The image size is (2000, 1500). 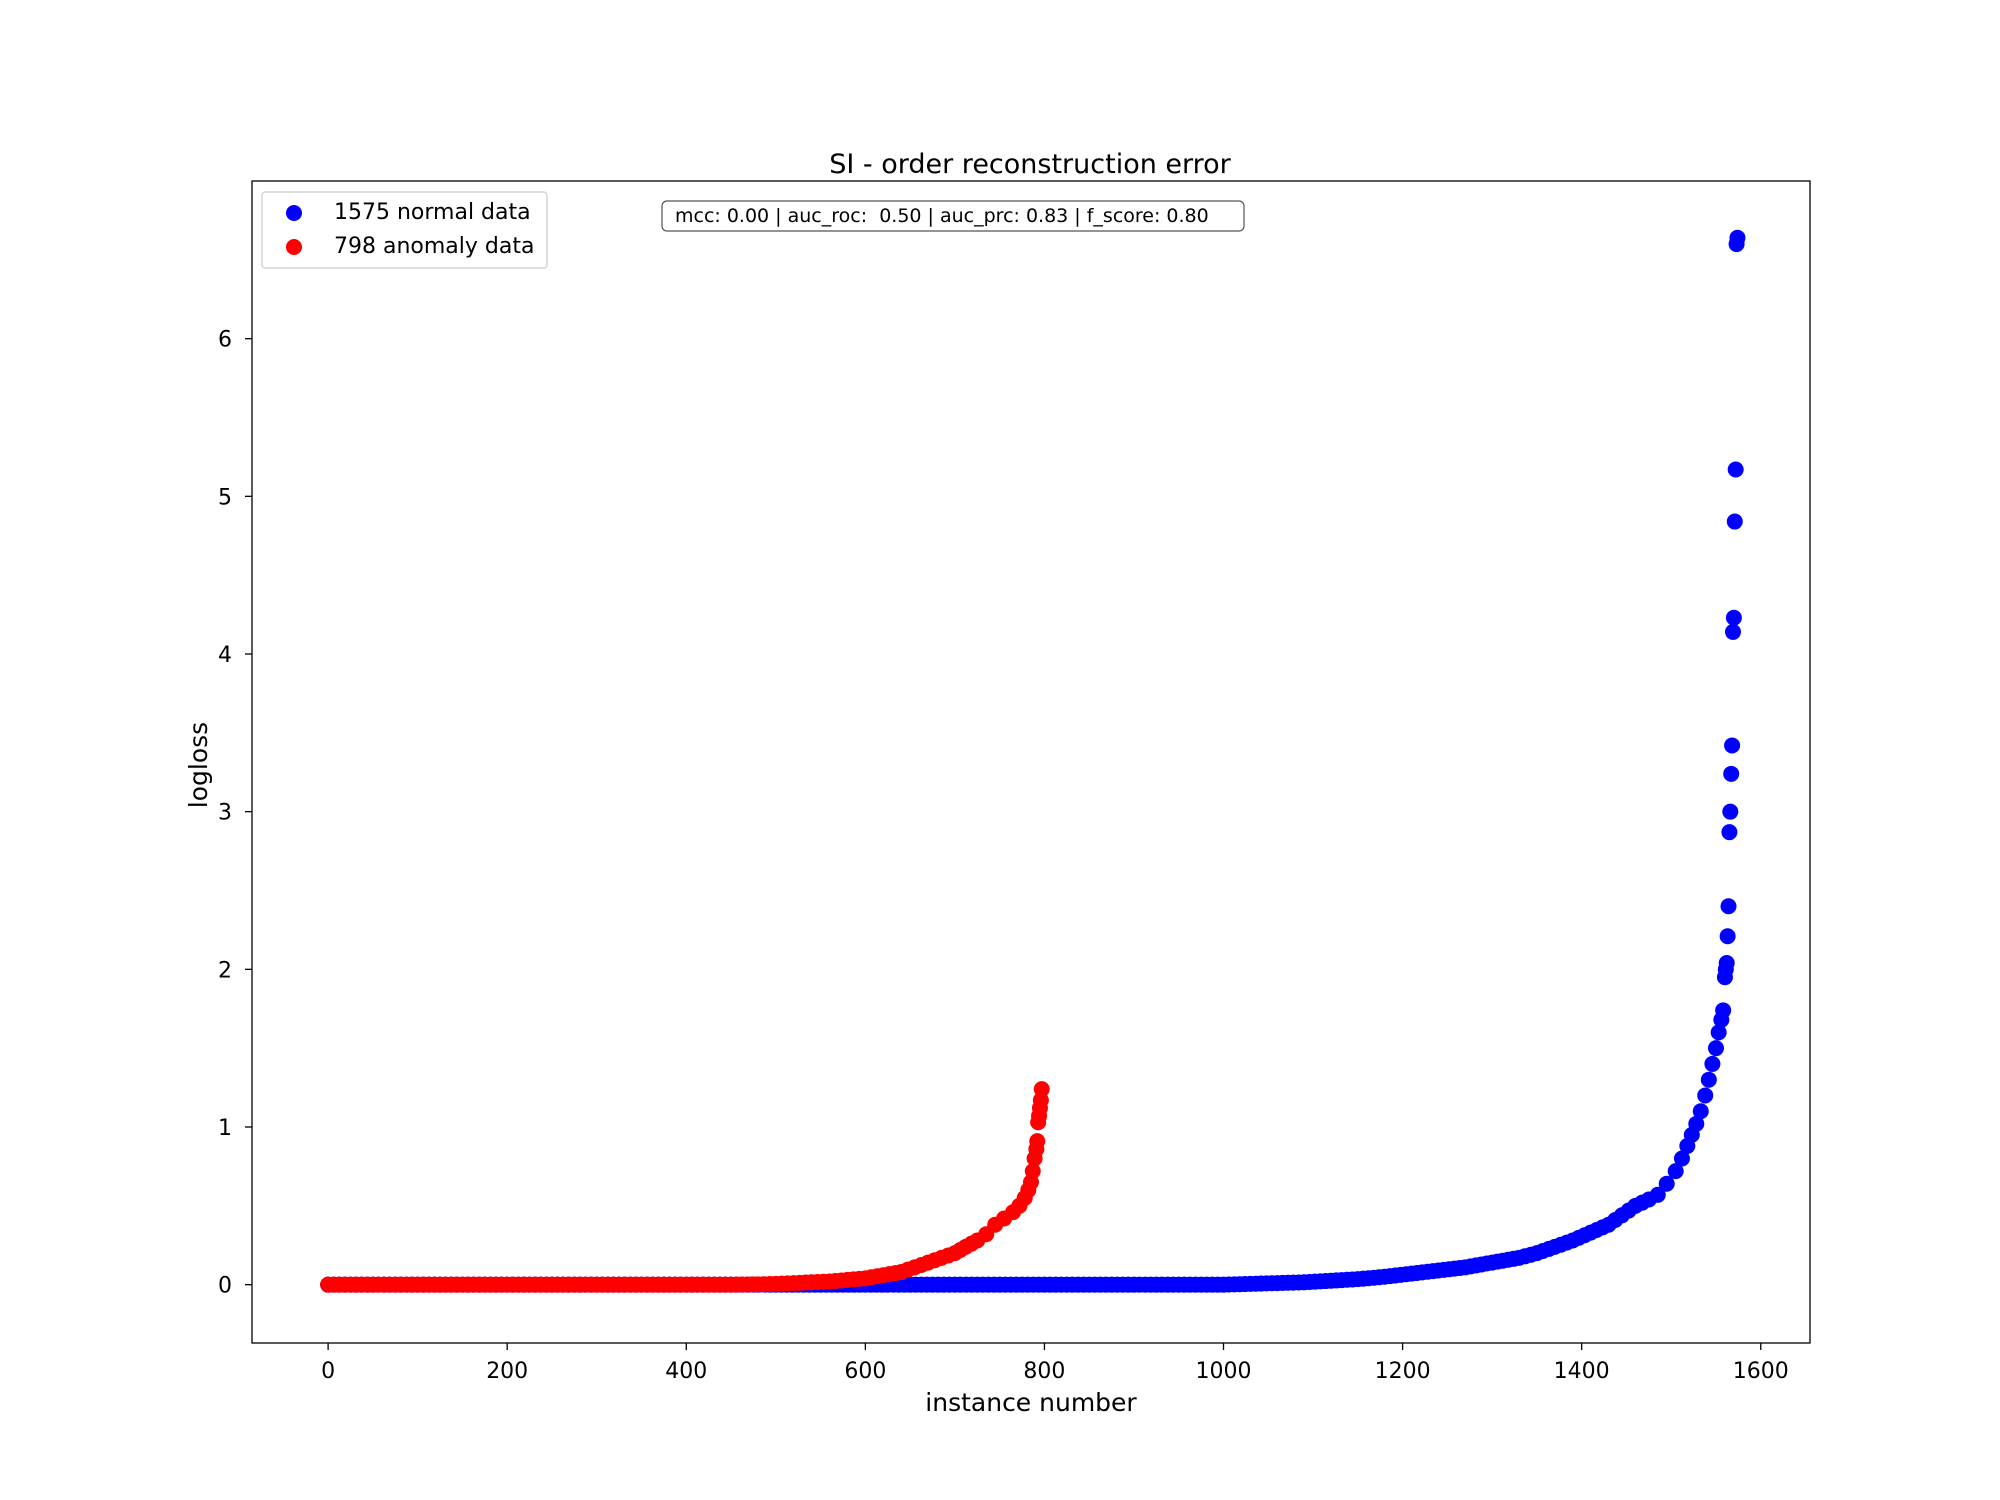 What do you see at coordinates (225, 655) in the screenshot?
I see `y-tick-label: 4` at bounding box center [225, 655].